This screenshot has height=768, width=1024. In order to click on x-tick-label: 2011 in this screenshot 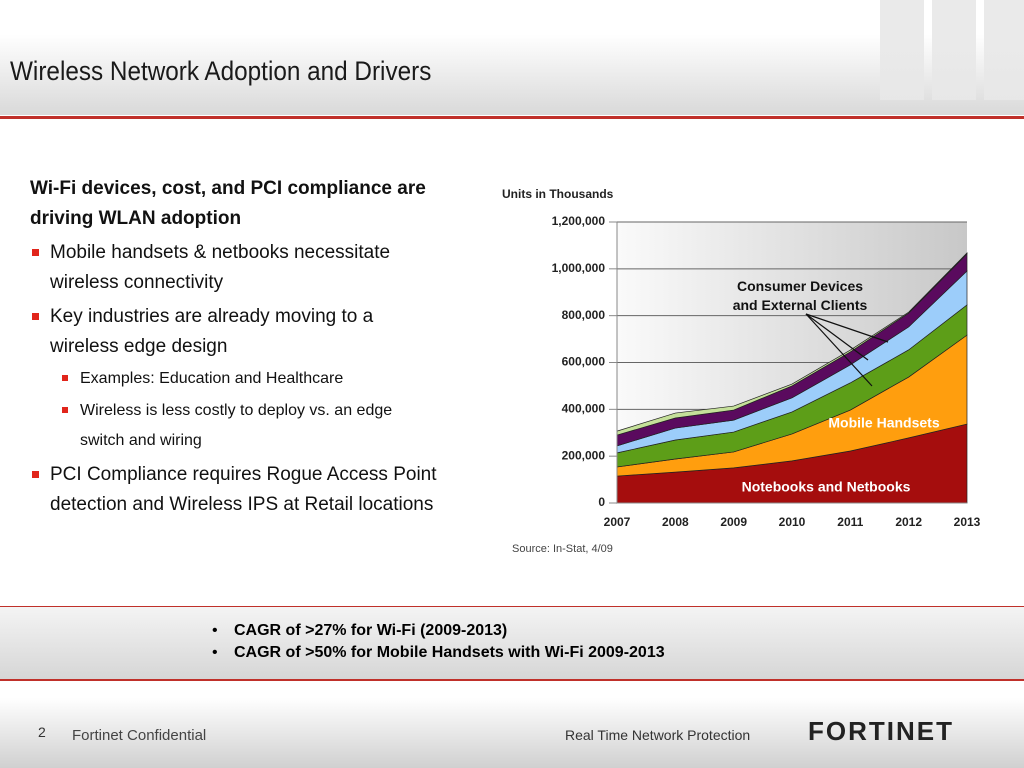, I will do `click(850, 522)`.